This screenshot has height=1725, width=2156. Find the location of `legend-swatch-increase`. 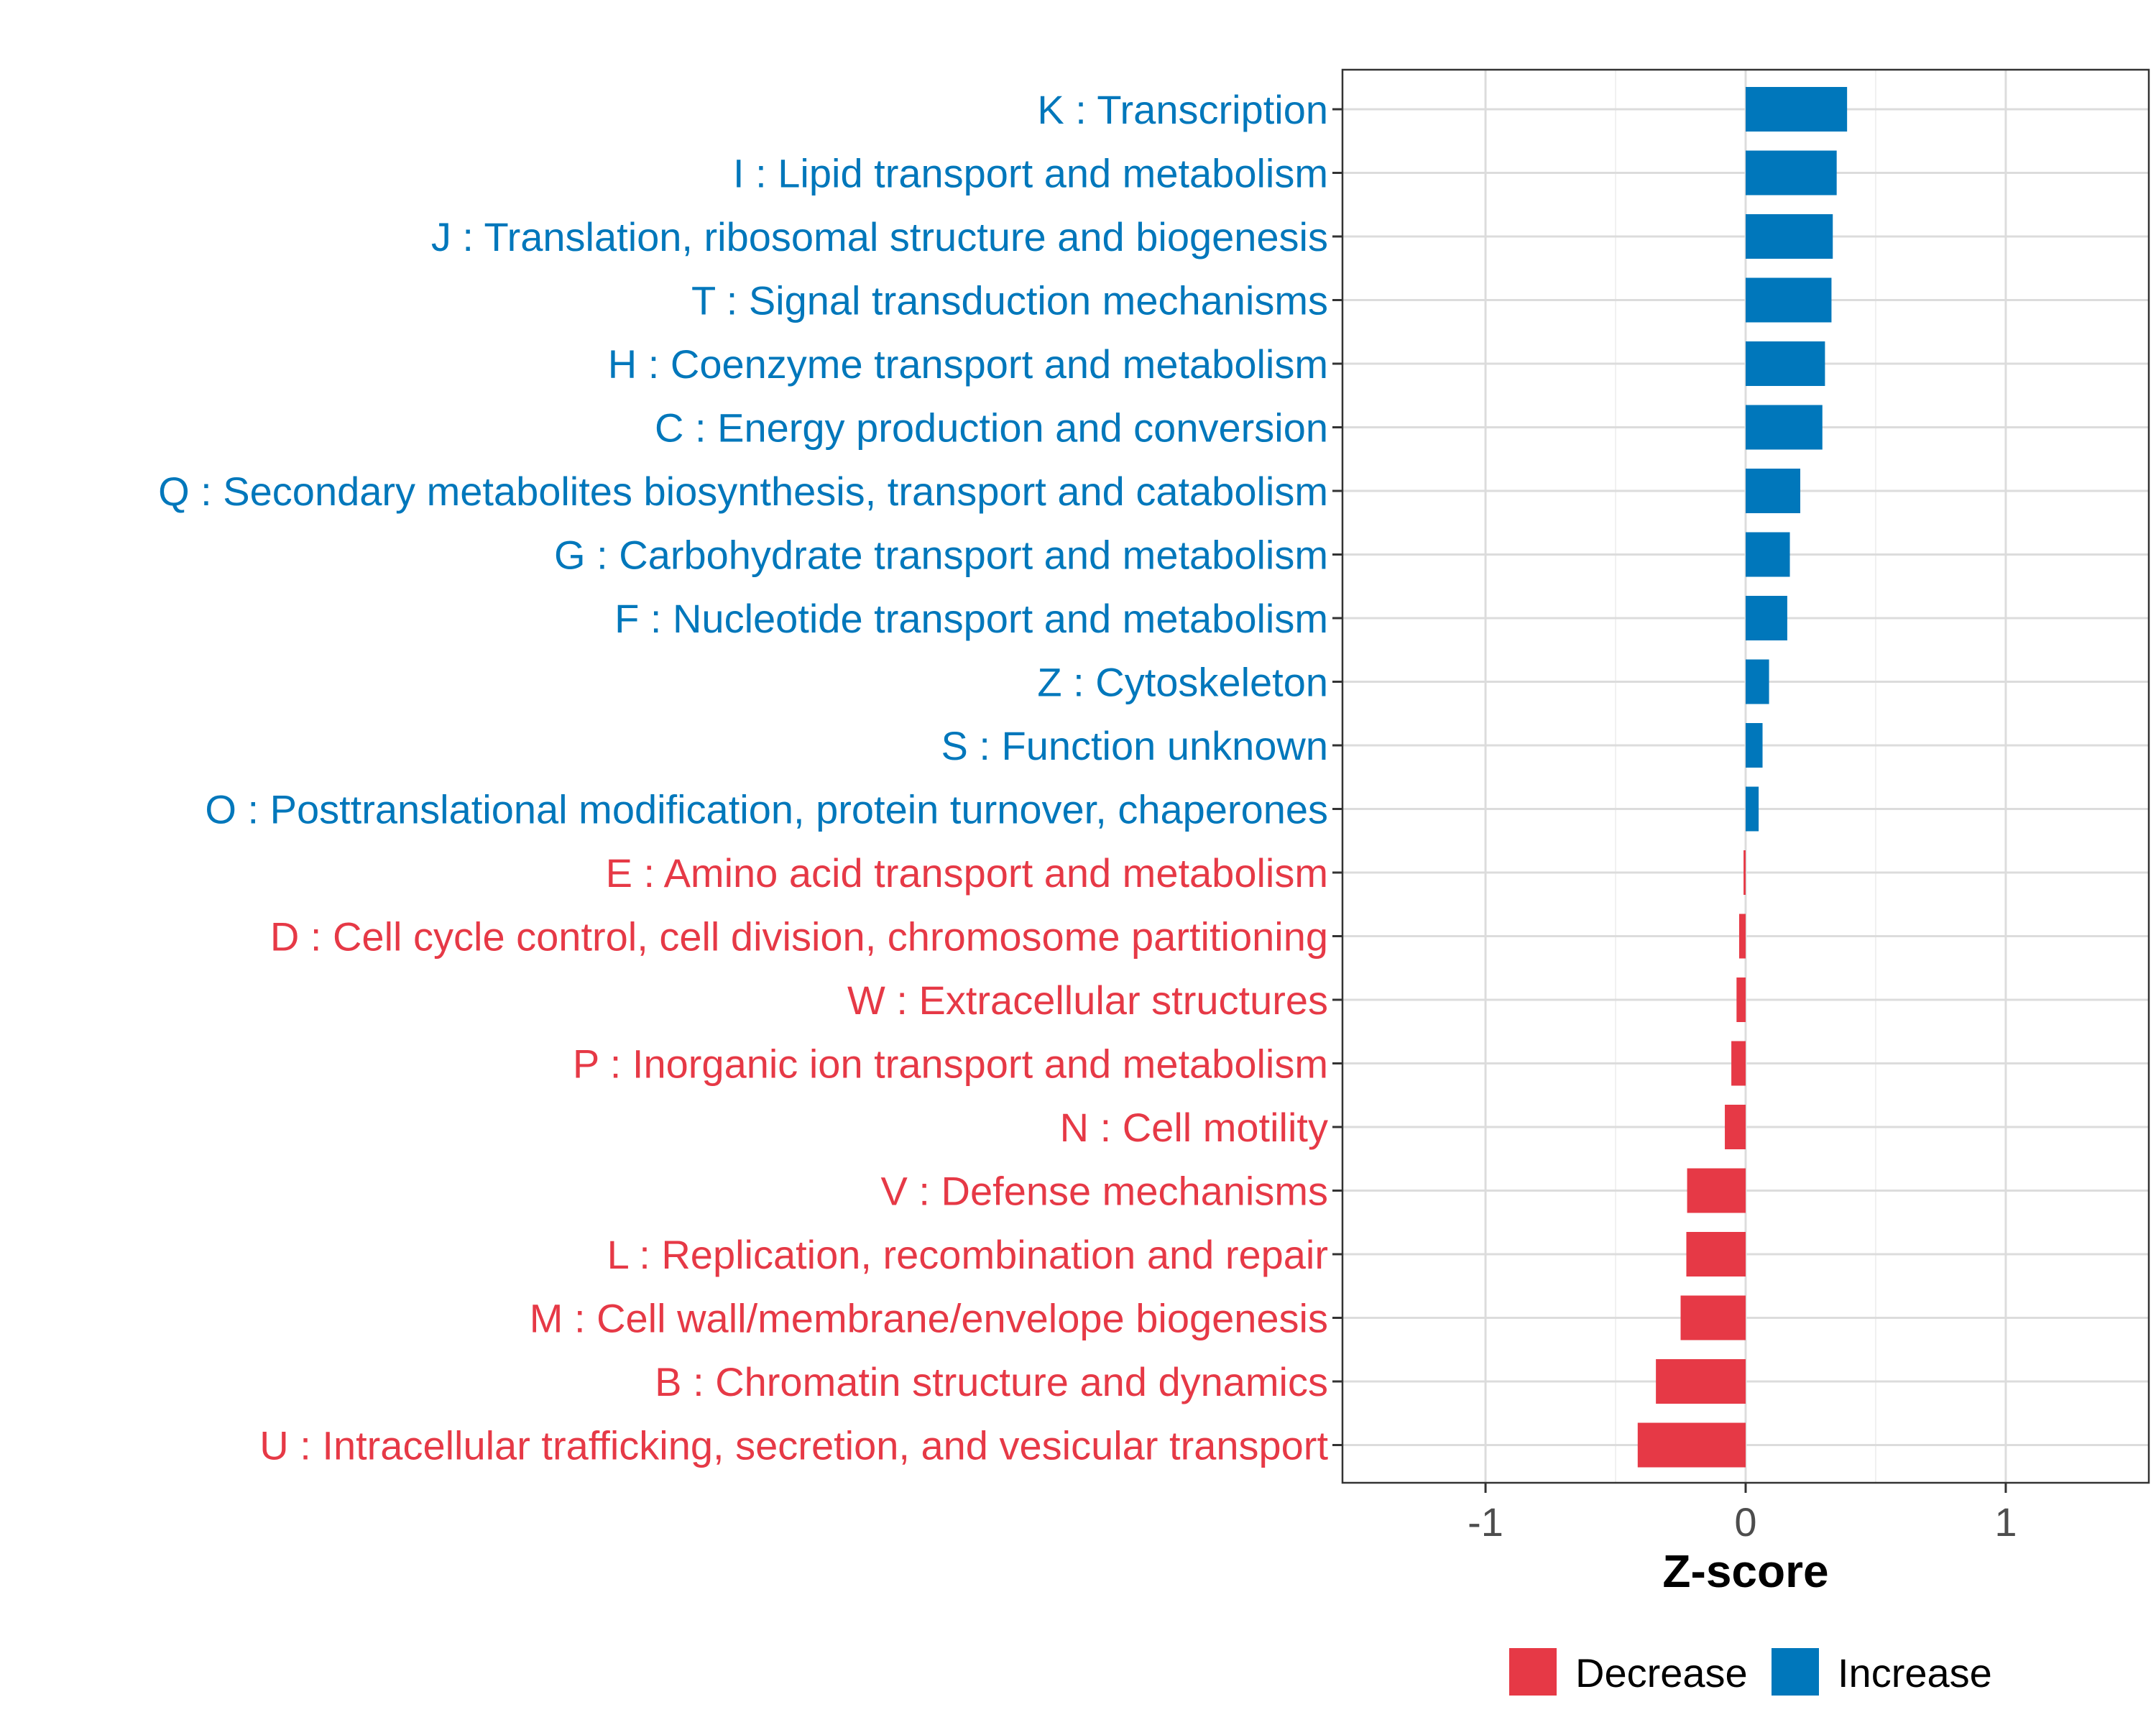

legend-swatch-increase is located at coordinates (1796, 1672).